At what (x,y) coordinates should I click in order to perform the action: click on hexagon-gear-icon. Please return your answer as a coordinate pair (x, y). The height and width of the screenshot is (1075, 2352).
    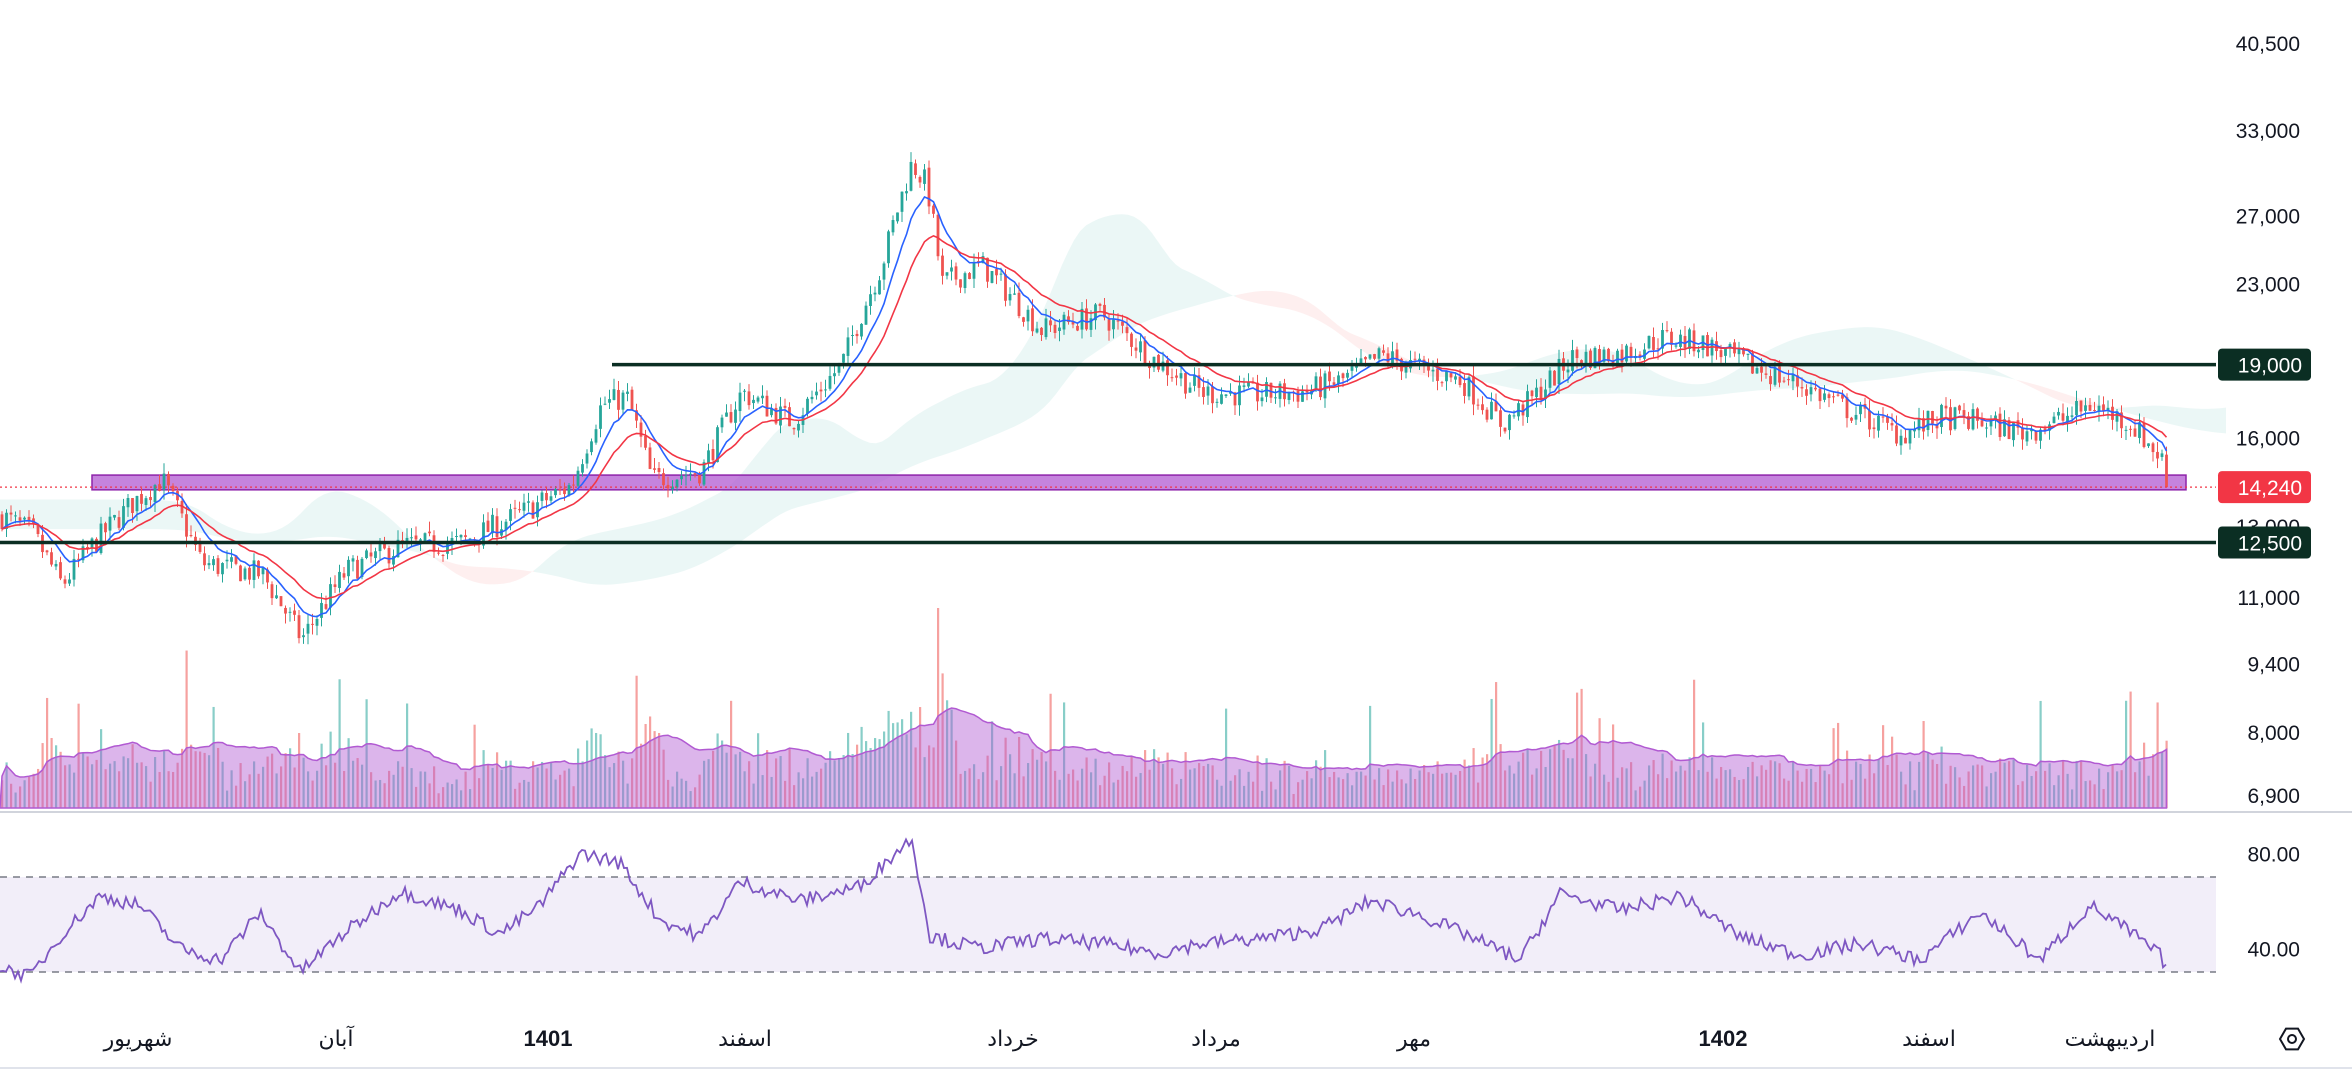
    Looking at the image, I should click on (2292, 1039).